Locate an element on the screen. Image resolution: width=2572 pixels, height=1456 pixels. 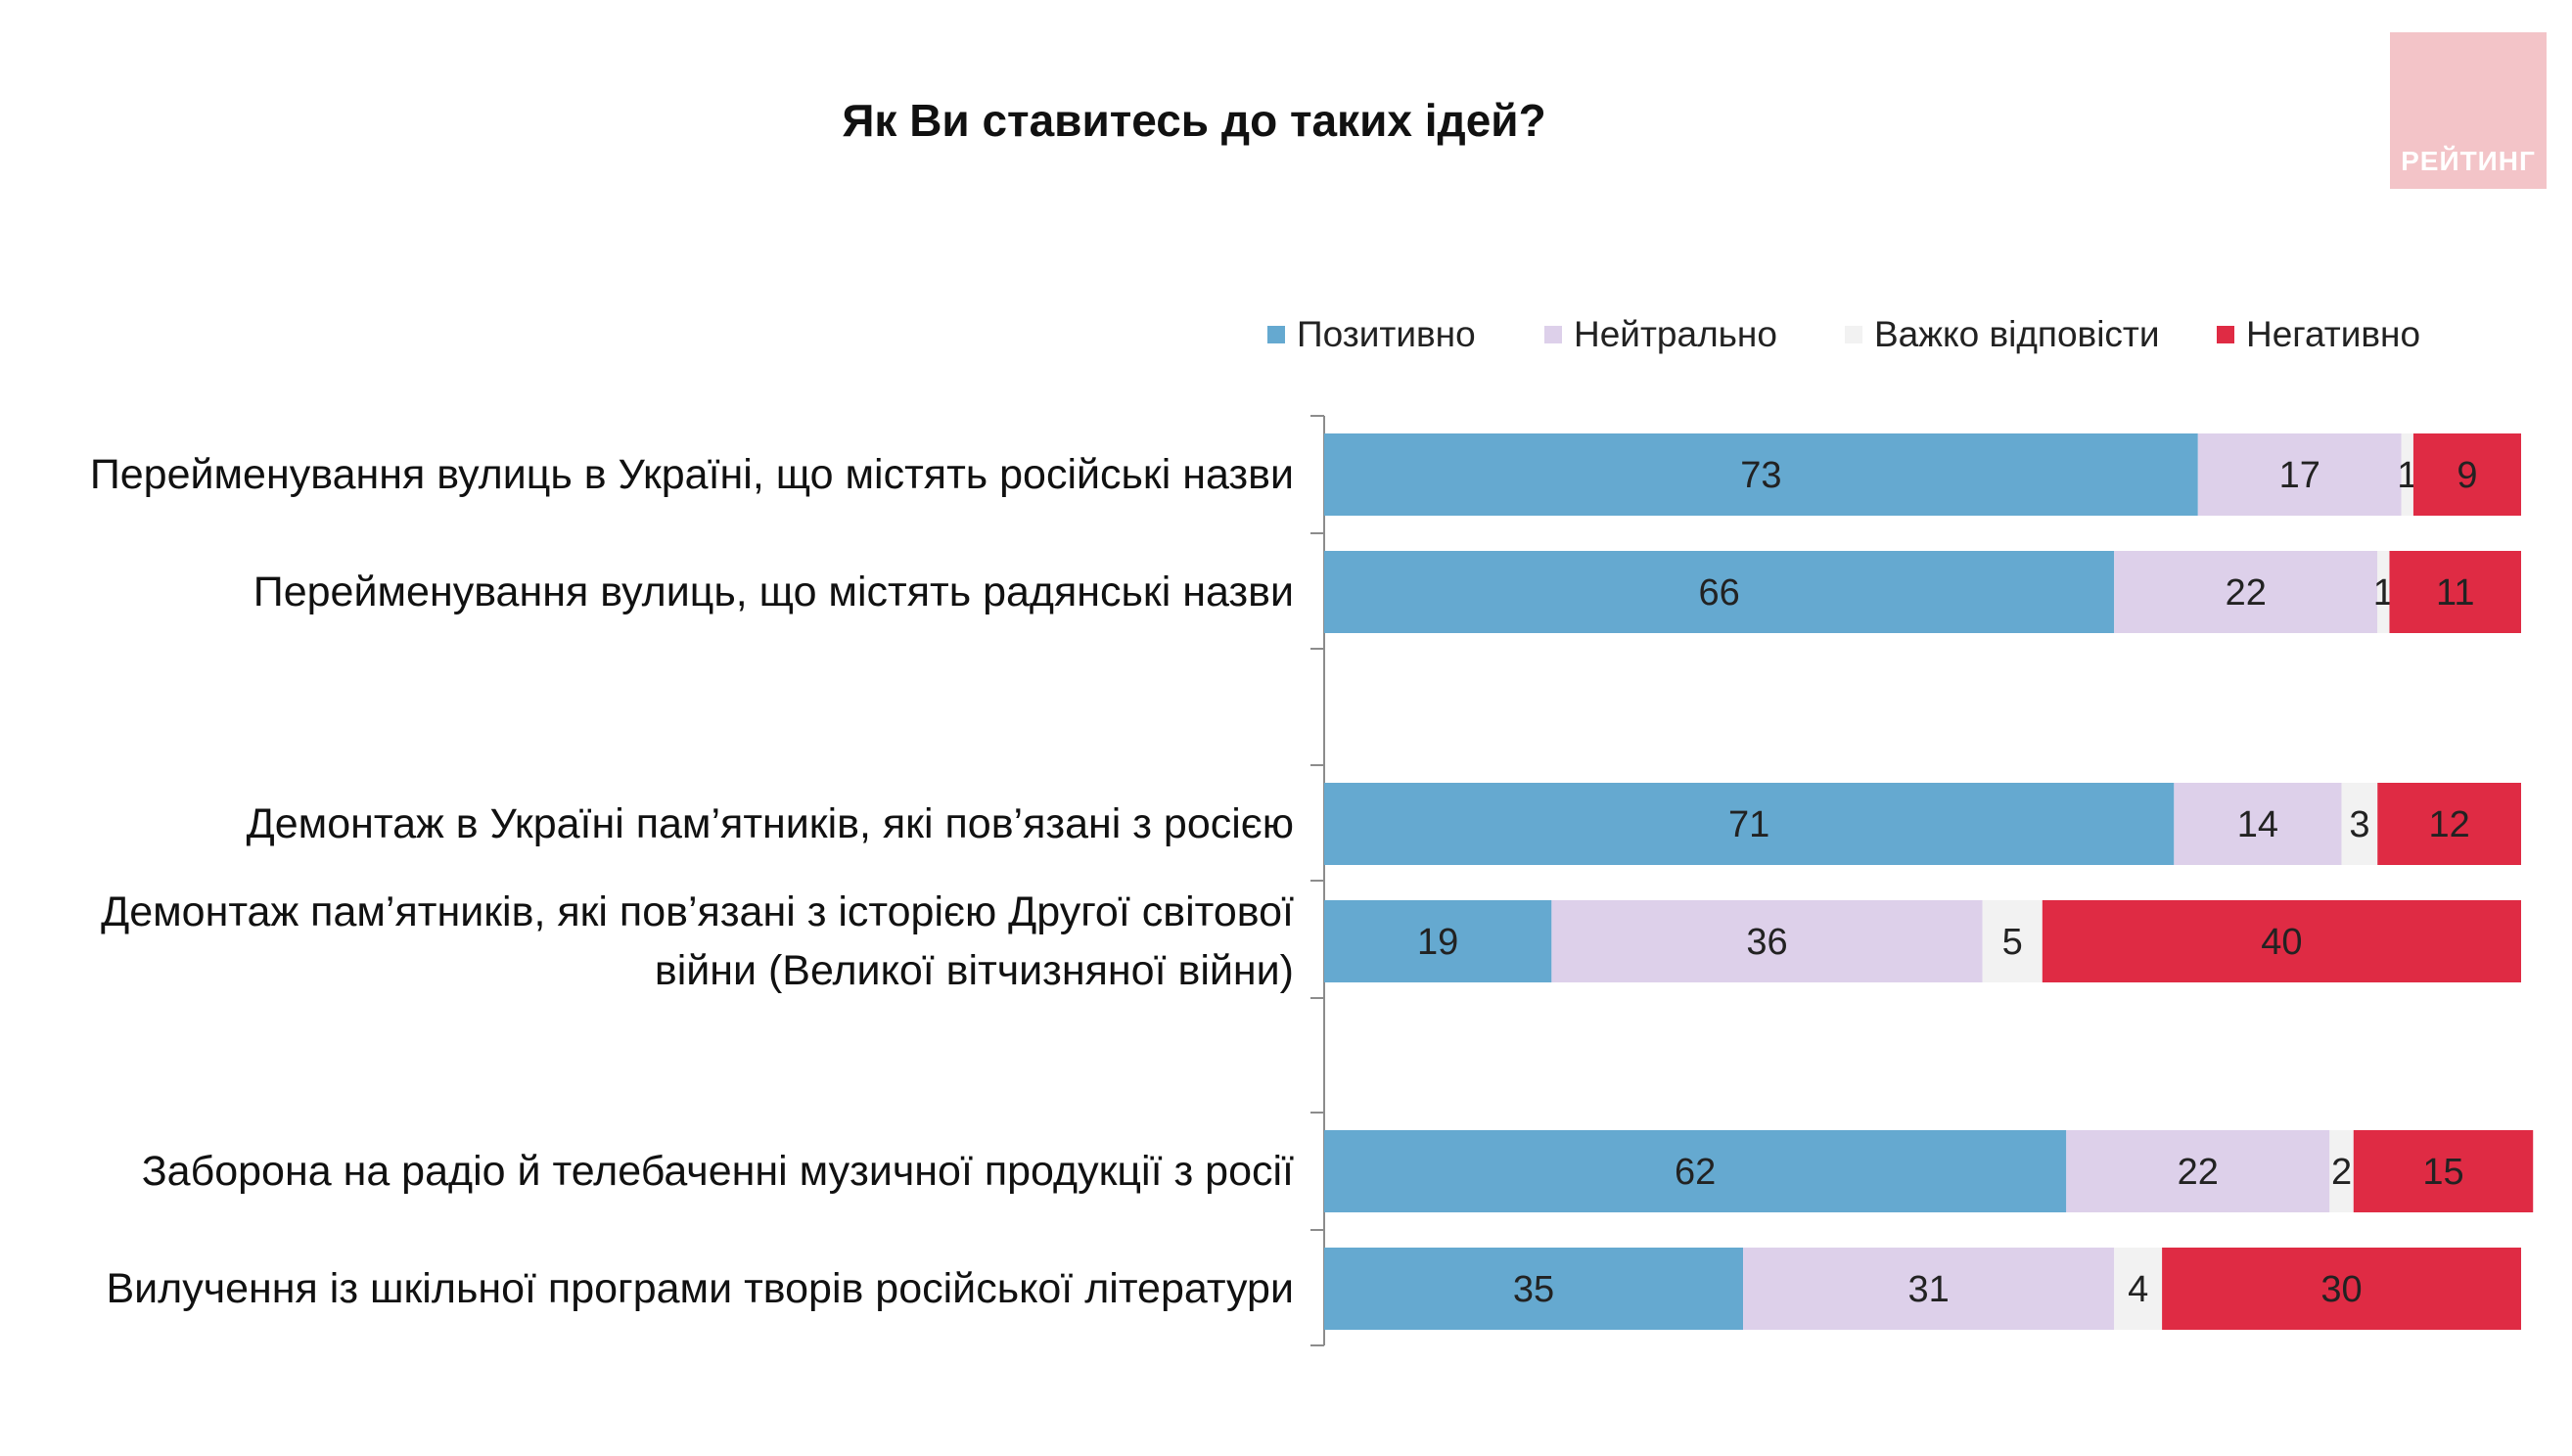
data-label: 31 is located at coordinates (1928, 1289).